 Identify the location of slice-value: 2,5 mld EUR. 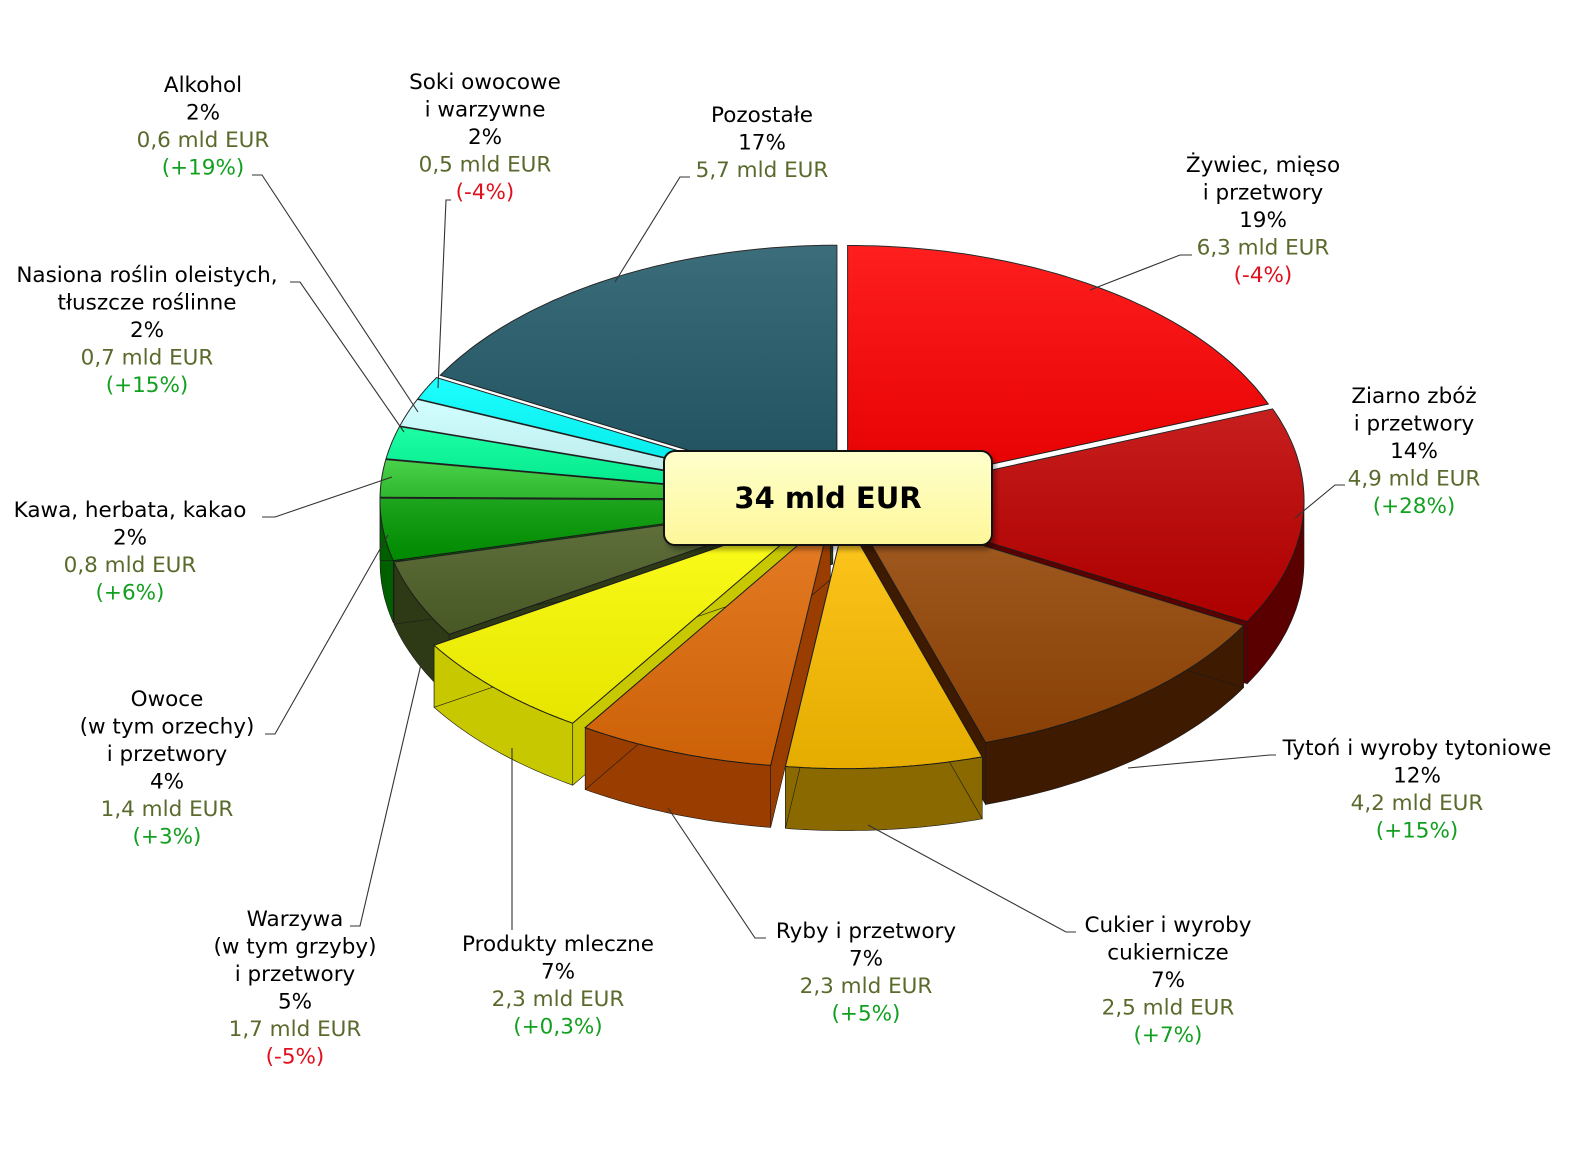
(1168, 1008).